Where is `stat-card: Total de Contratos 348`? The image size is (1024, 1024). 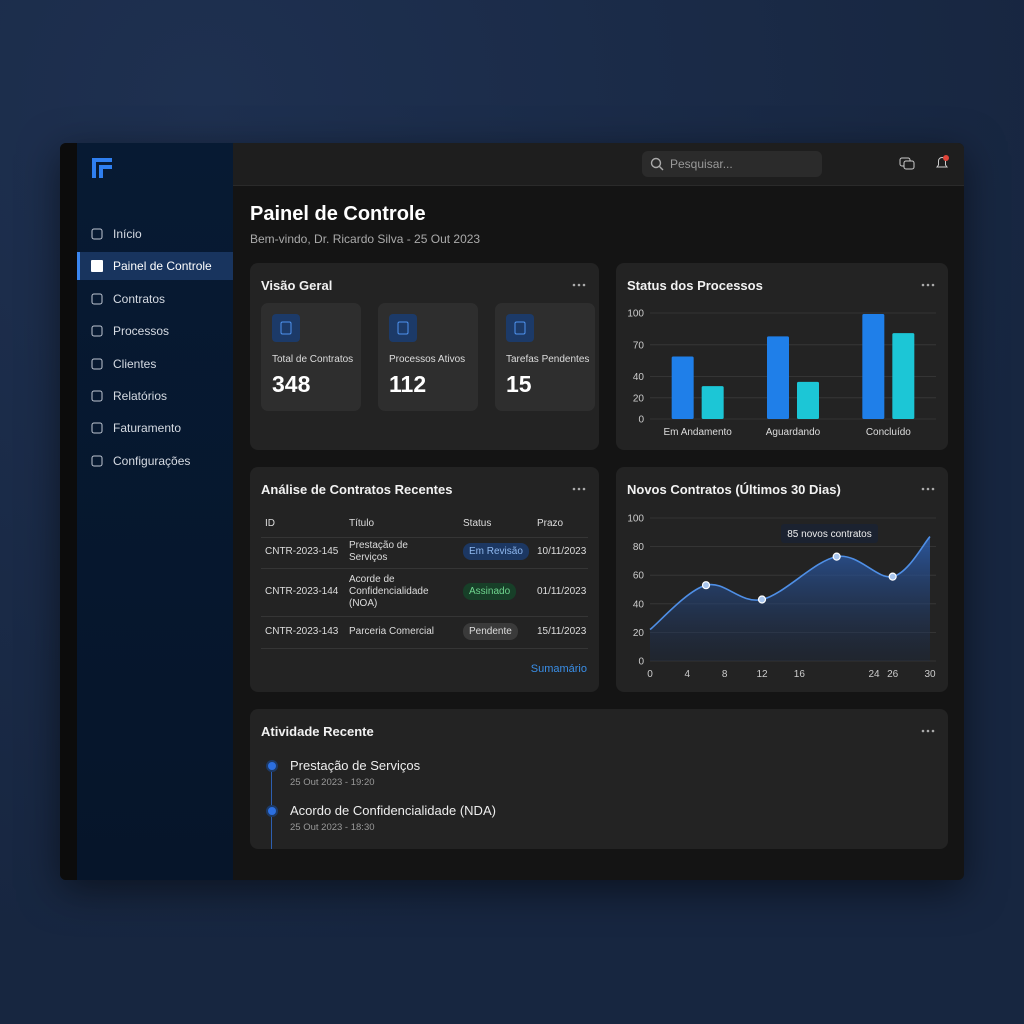 stat-card: Total de Contratos 348 is located at coordinates (311, 357).